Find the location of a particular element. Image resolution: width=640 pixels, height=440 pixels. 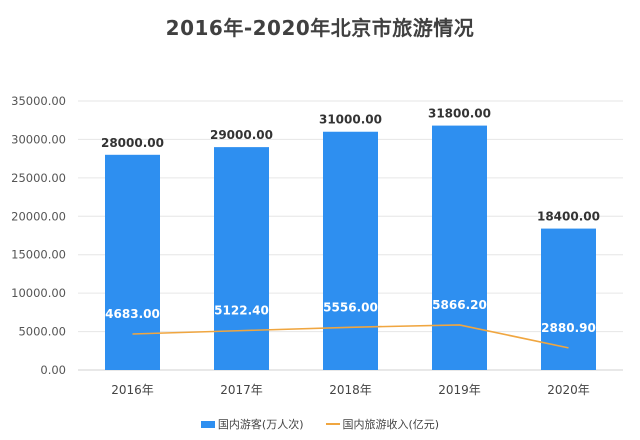

bar-value-label: 28000.00 is located at coordinates (132, 143).